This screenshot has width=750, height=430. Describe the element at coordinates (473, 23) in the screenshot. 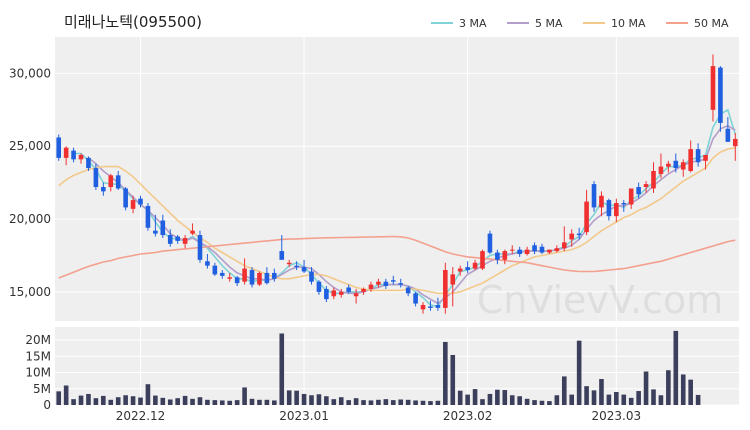

I see `legend-label: 3 MA` at that location.